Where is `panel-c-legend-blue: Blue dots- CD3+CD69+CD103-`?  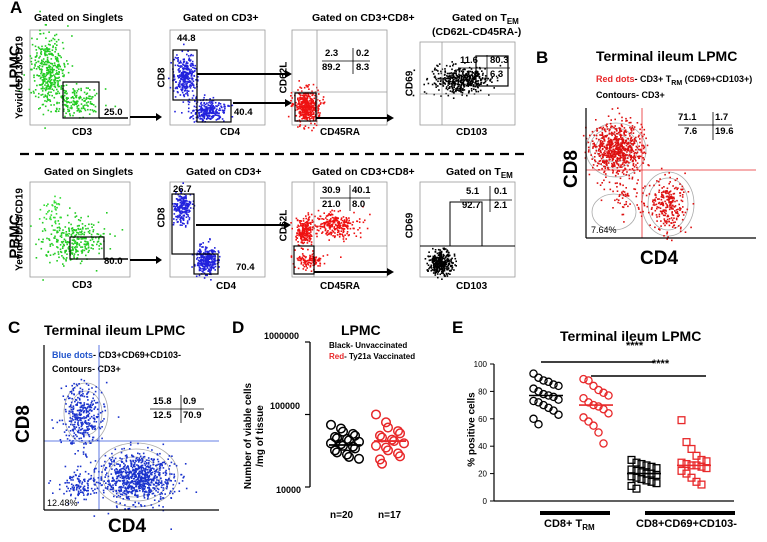
panel-c-legend-blue: Blue dots- CD3+CD69+CD103- is located at coordinates (117, 355).